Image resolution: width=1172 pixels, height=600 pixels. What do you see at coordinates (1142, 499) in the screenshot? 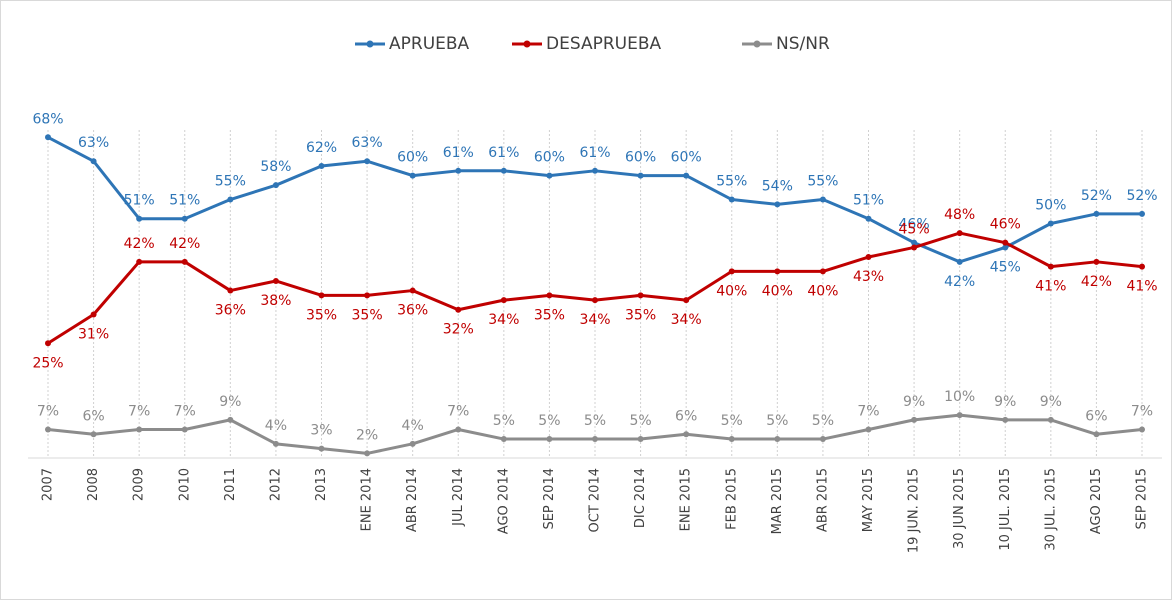
I see `x-tick-label: SEP 2015` at bounding box center [1142, 499].